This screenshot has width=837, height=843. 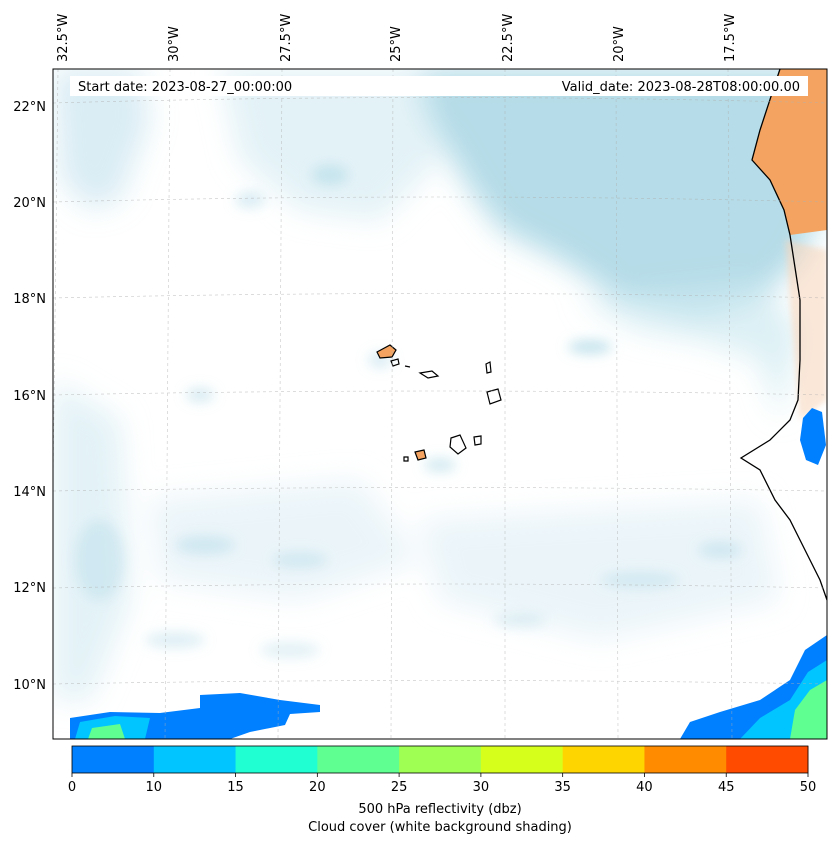 I want to click on colorbar-tick-label: 10, so click(x=154, y=787).